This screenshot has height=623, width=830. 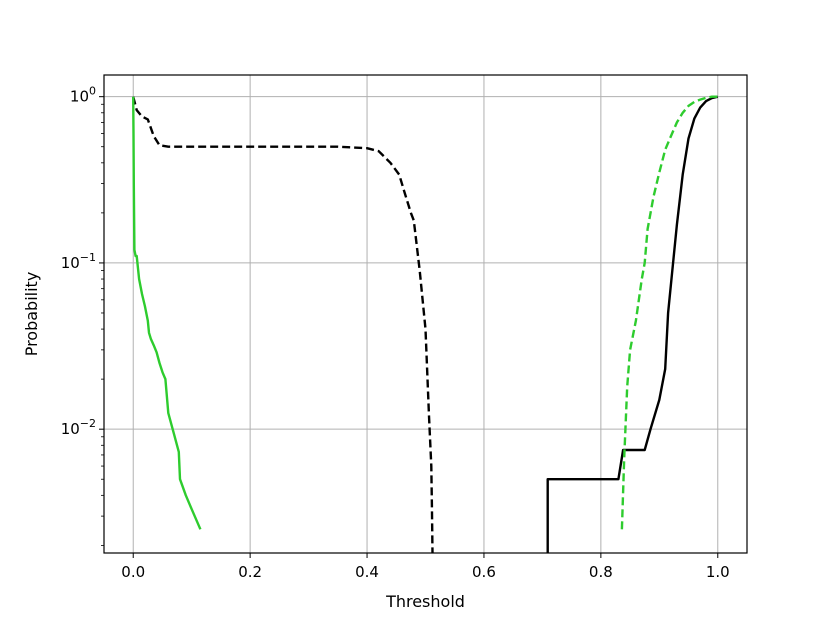 I want to click on y-axis-label: Probability, so click(x=31, y=314).